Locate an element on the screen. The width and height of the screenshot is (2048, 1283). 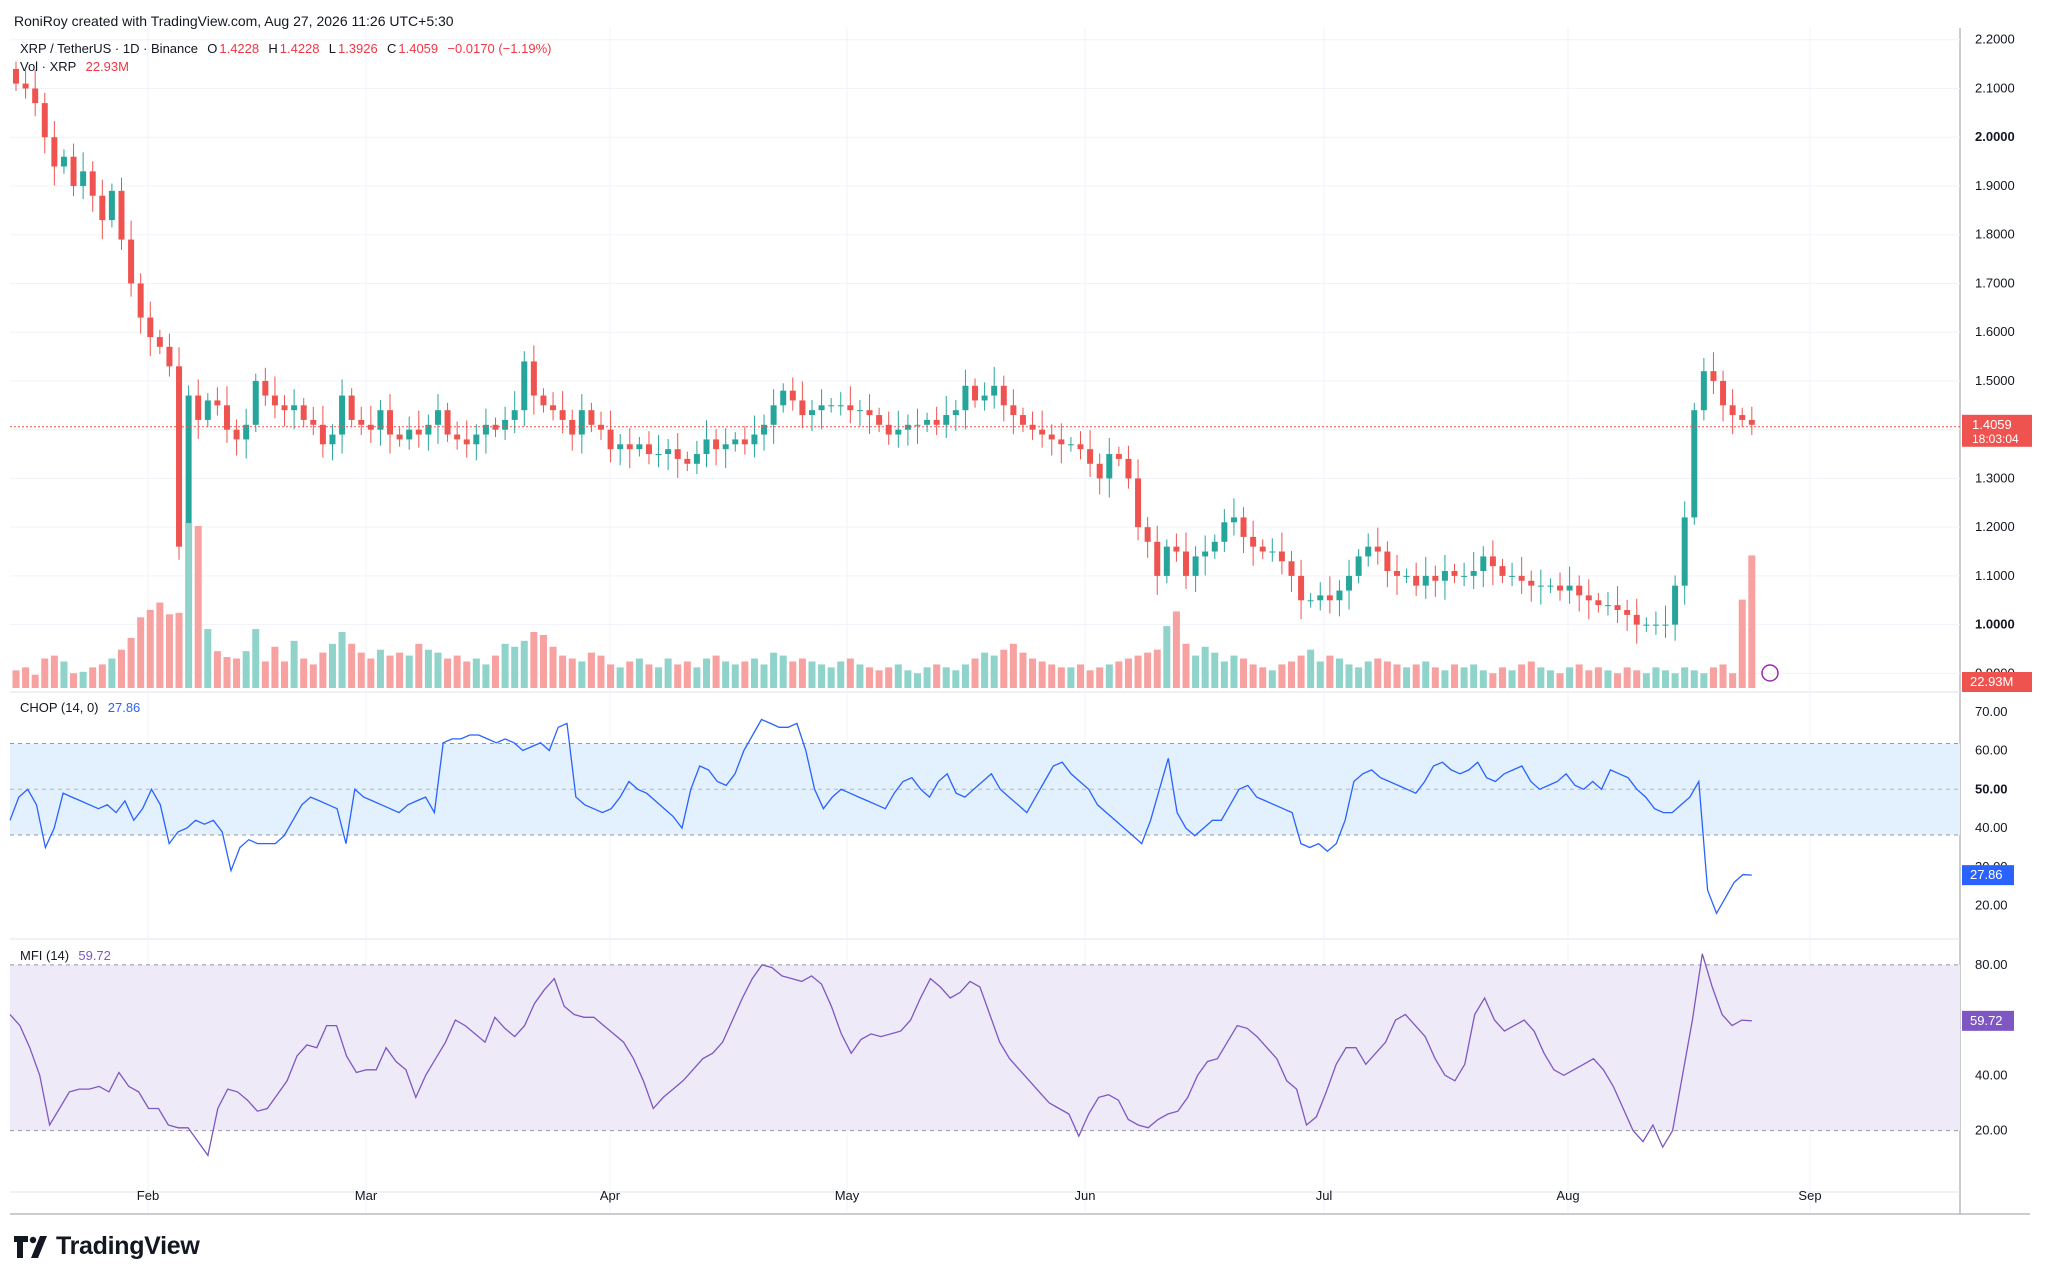
price-tick-label: 2.0000 is located at coordinates (1995, 136).